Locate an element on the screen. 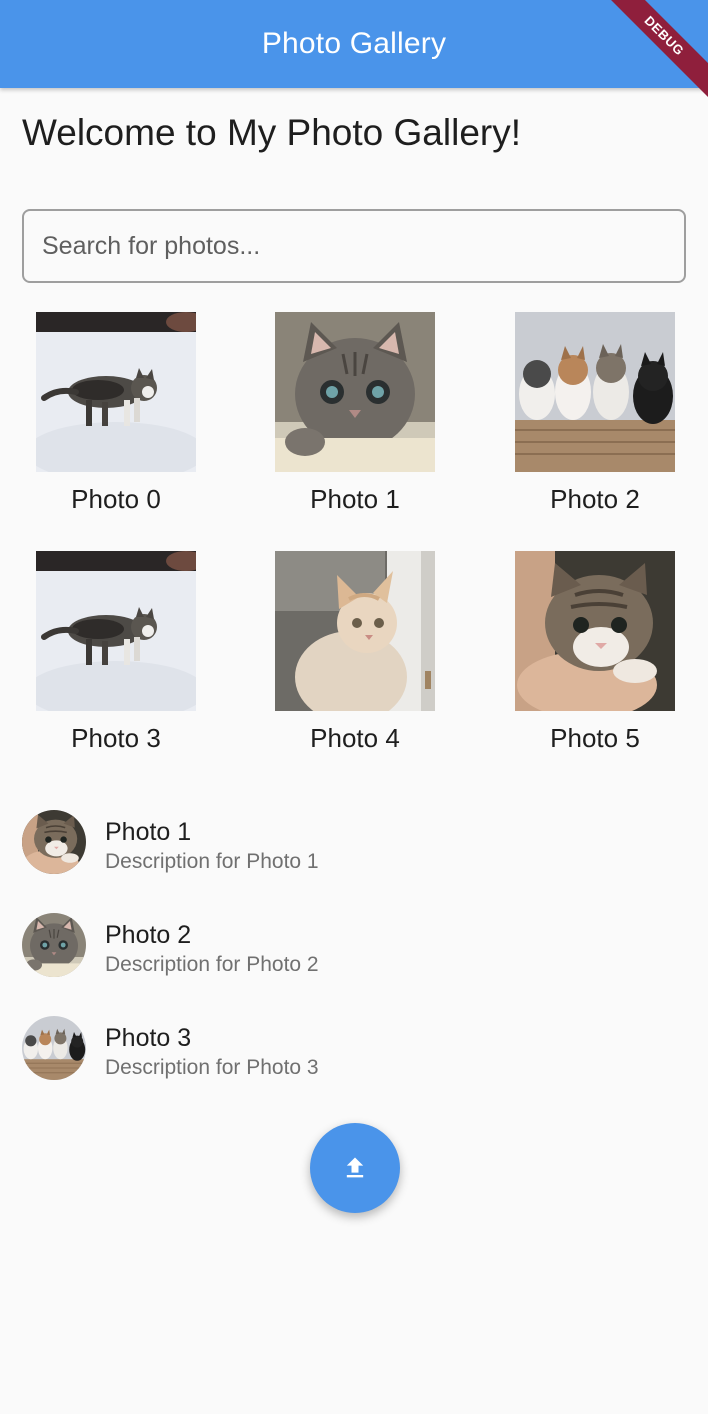 This screenshot has height=1414, width=708. list-item-title: Photo 1 is located at coordinates (148, 832).